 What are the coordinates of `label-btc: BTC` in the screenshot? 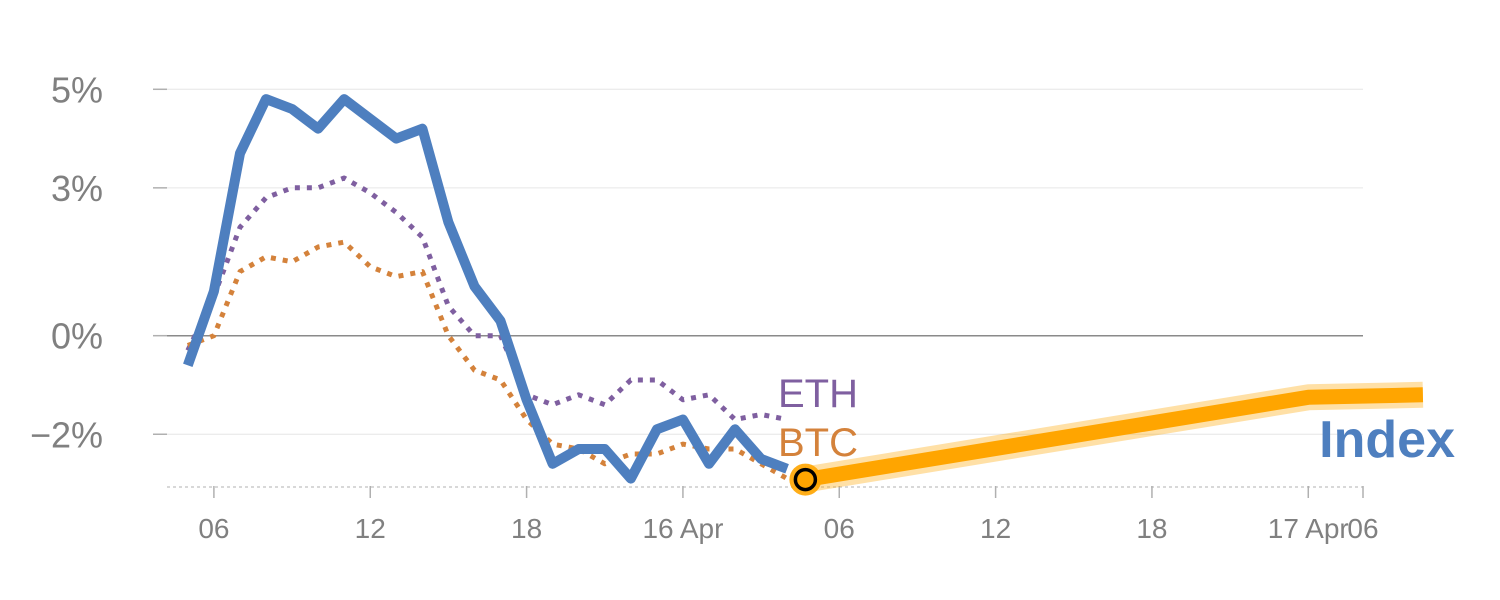 It's located at (818, 443).